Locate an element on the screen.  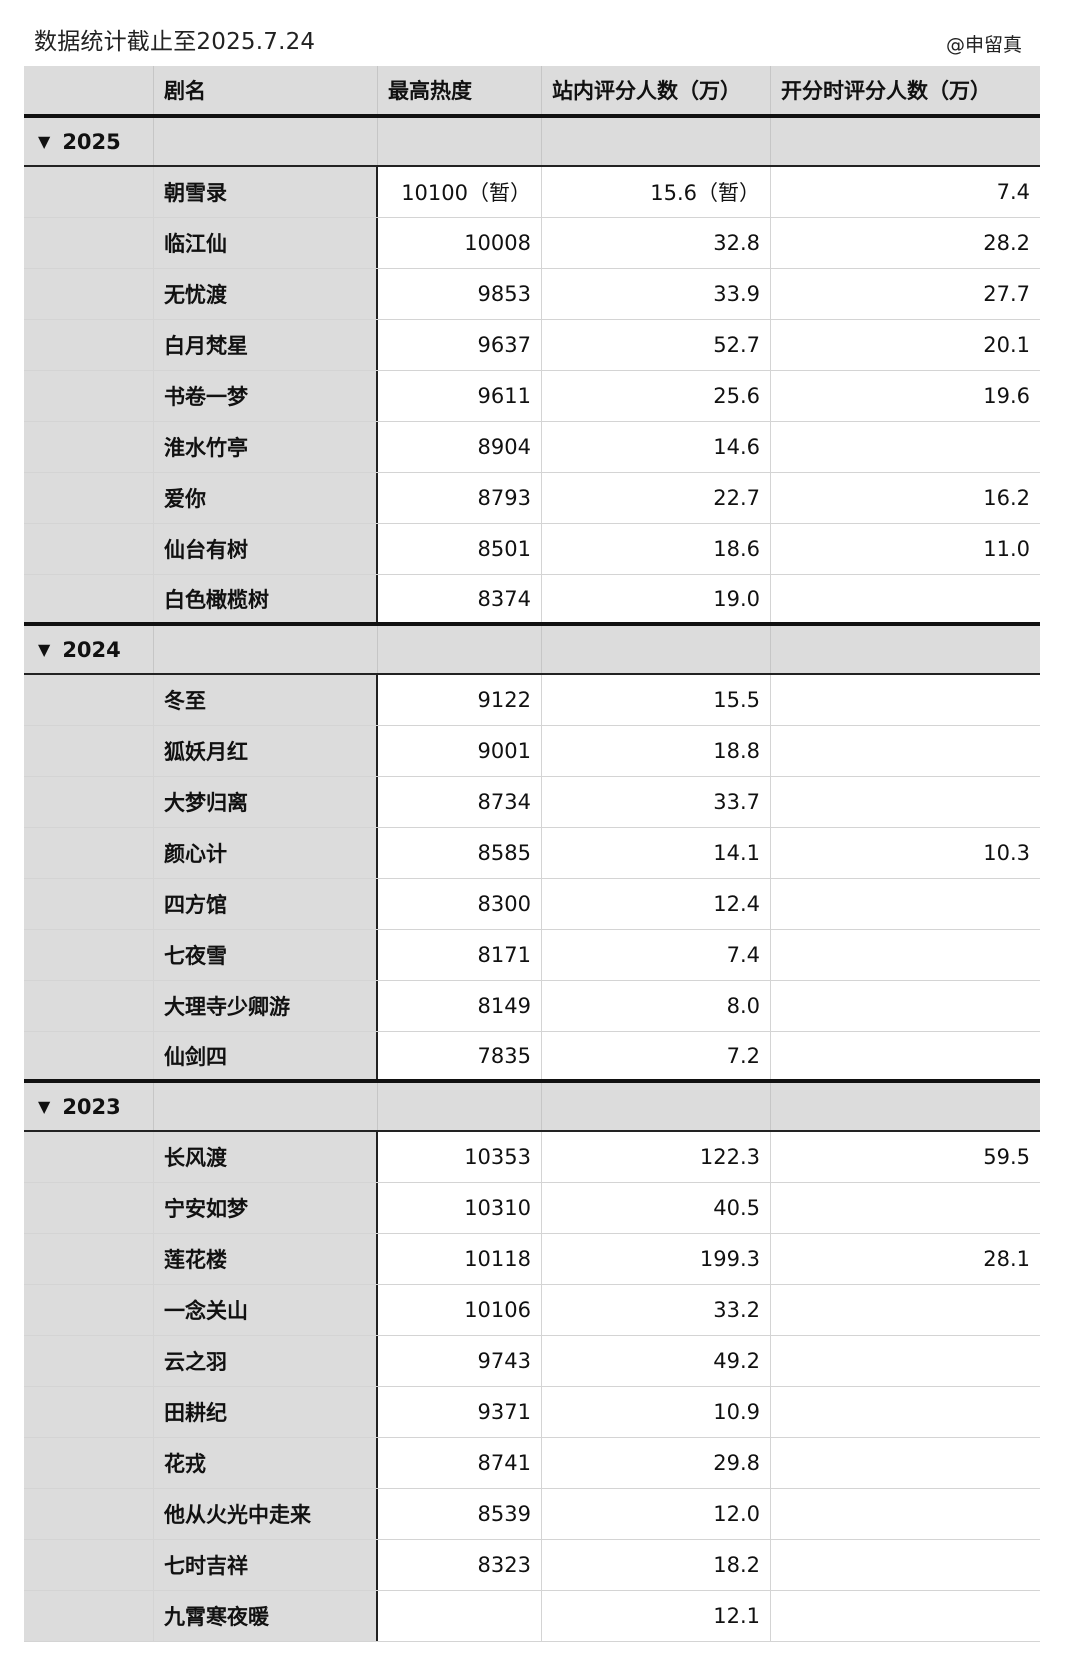
table-row: 一念关山 10106 33.2 is located at coordinates (532, 1310).